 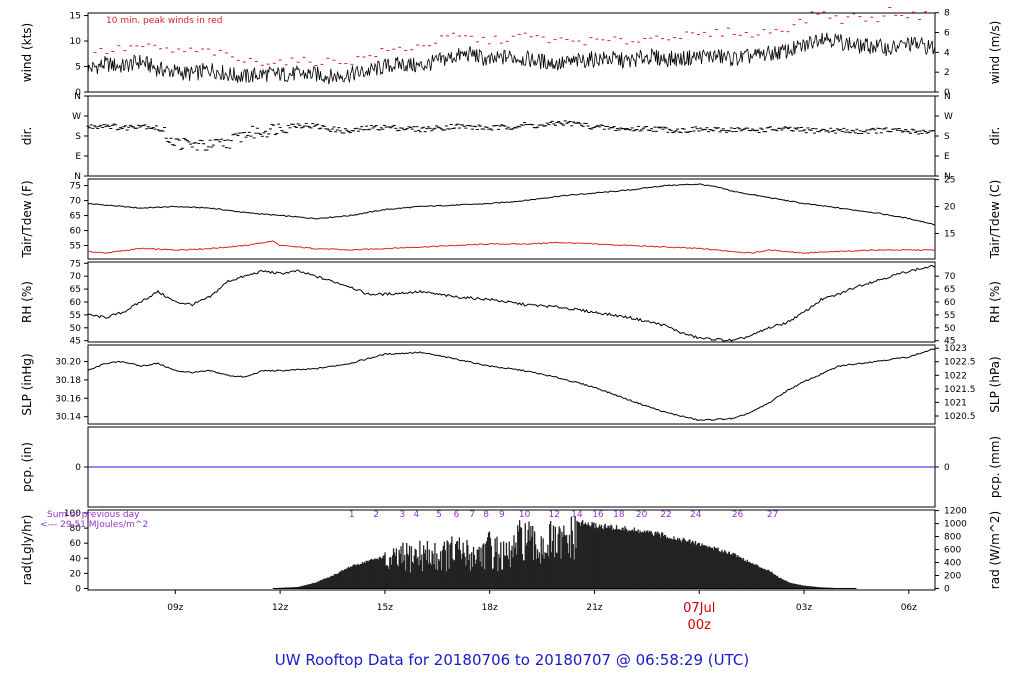 What do you see at coordinates (76, 117) in the screenshot?
I see `left-tick-label: W` at bounding box center [76, 117].